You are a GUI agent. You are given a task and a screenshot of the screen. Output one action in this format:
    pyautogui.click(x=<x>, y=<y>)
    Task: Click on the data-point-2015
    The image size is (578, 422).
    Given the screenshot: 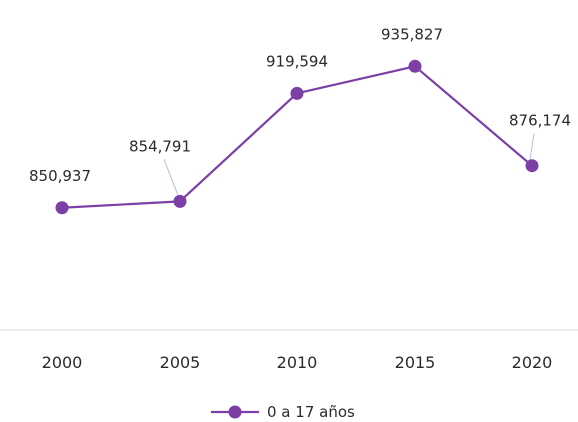 What is the action you would take?
    pyautogui.click(x=415, y=66)
    